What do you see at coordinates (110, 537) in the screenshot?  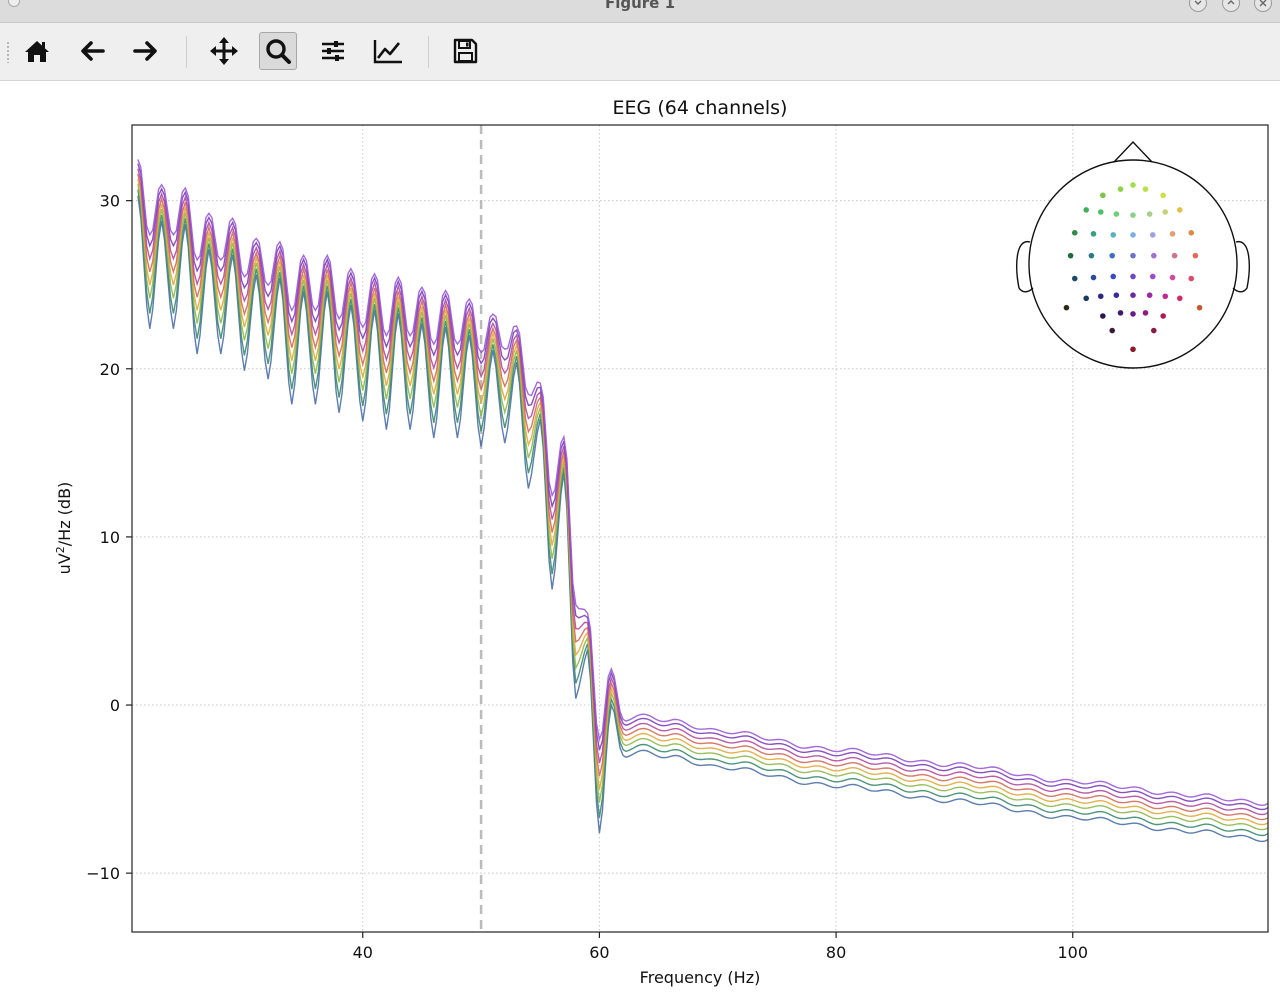 I see `y-tick-label: 10` at bounding box center [110, 537].